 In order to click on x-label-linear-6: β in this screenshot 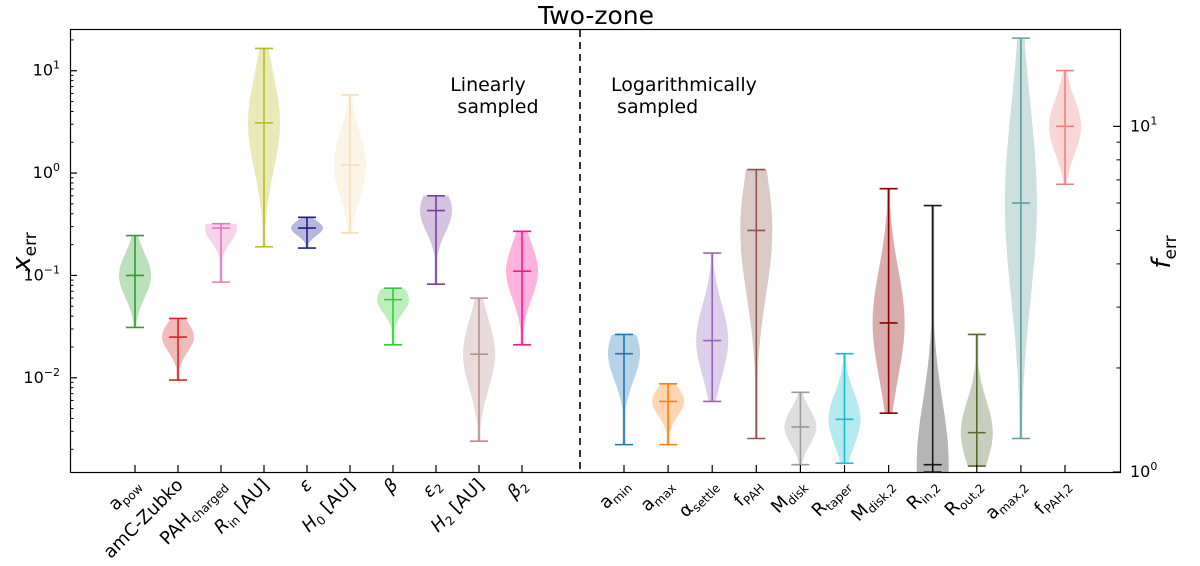, I will do `click(391, 487)`.